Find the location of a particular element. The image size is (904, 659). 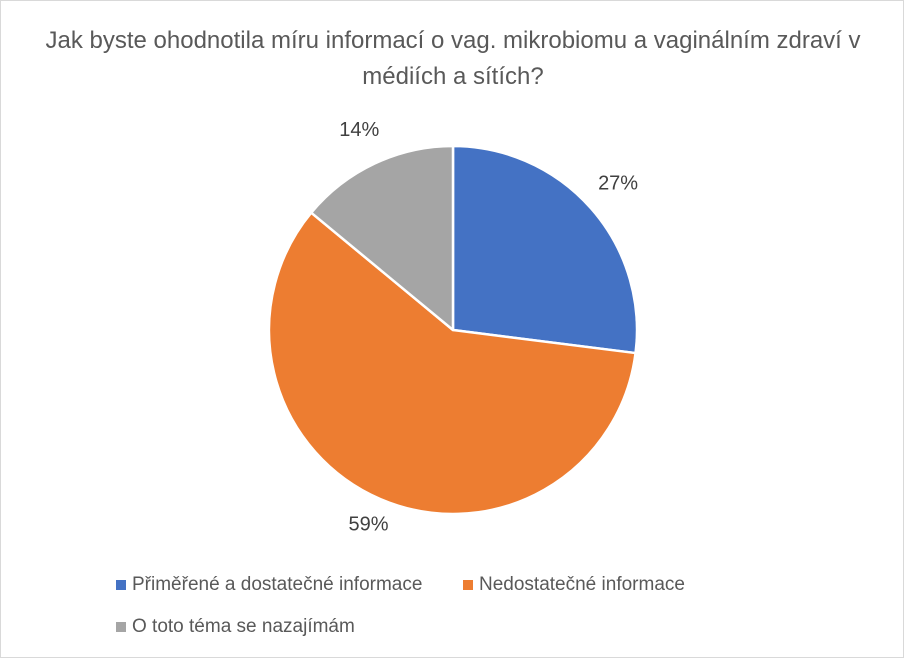

legend-swatch-blue is located at coordinates (121, 585).